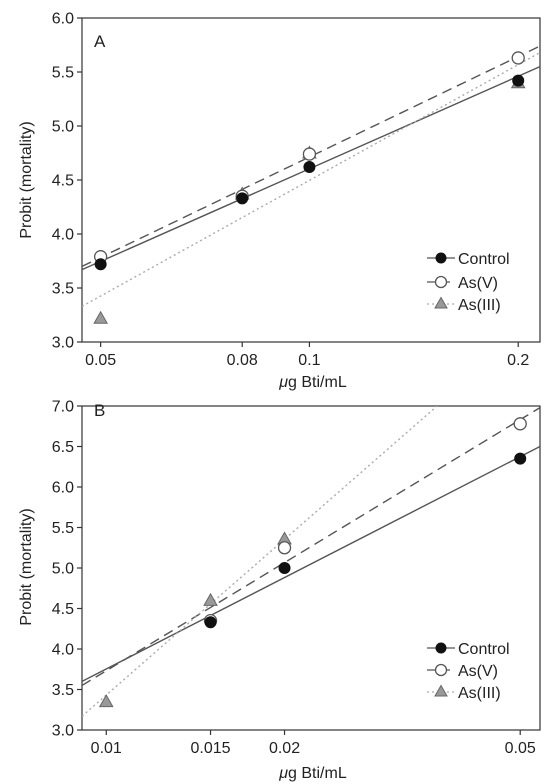  I want to click on x-tick-label-a: 0.1, so click(309, 360).